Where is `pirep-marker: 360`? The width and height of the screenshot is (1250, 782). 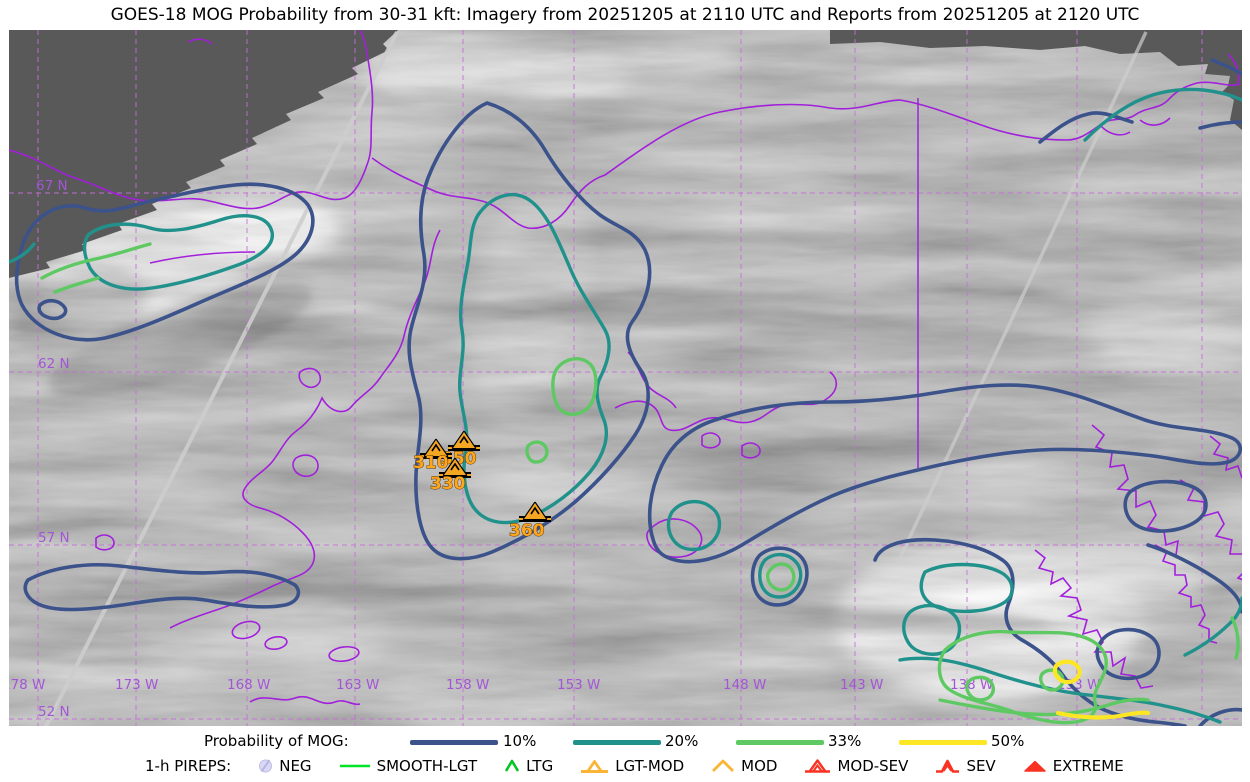 pirep-marker: 360 is located at coordinates (530, 522).